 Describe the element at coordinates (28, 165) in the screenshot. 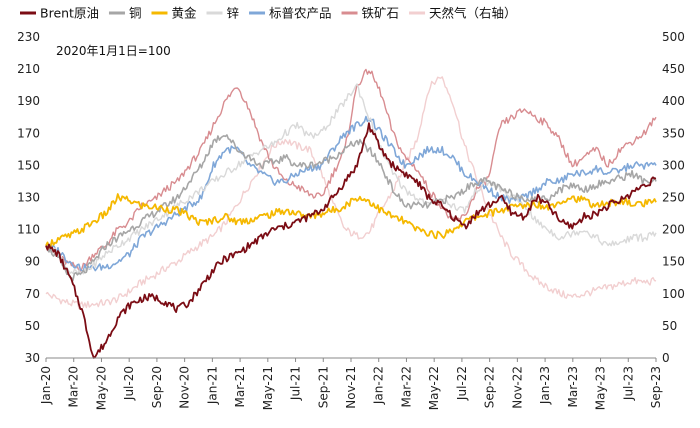

I see `y-left-tick-label: 150` at that location.